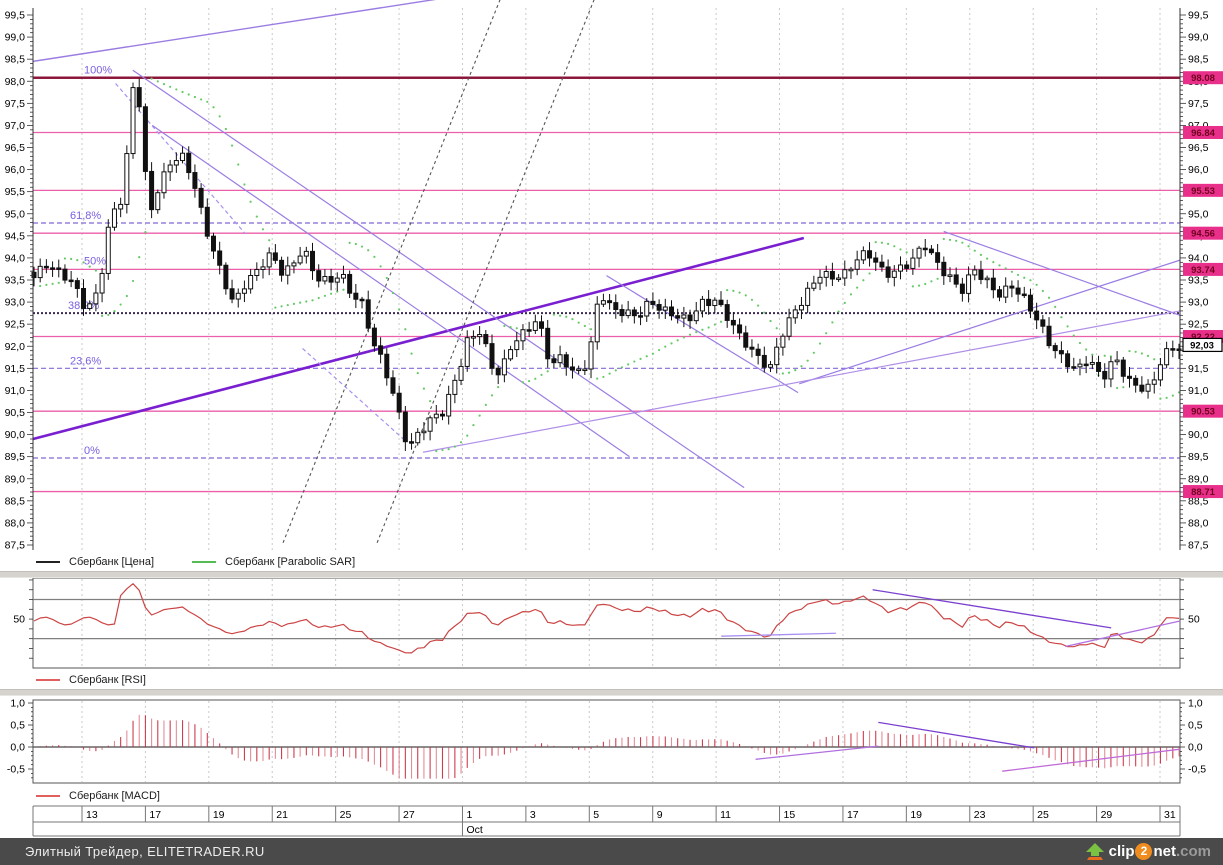 Image resolution: width=1223 pixels, height=865 pixels. Describe the element at coordinates (92, 451) in the screenshot. I see `svg-text: 0%` at that location.